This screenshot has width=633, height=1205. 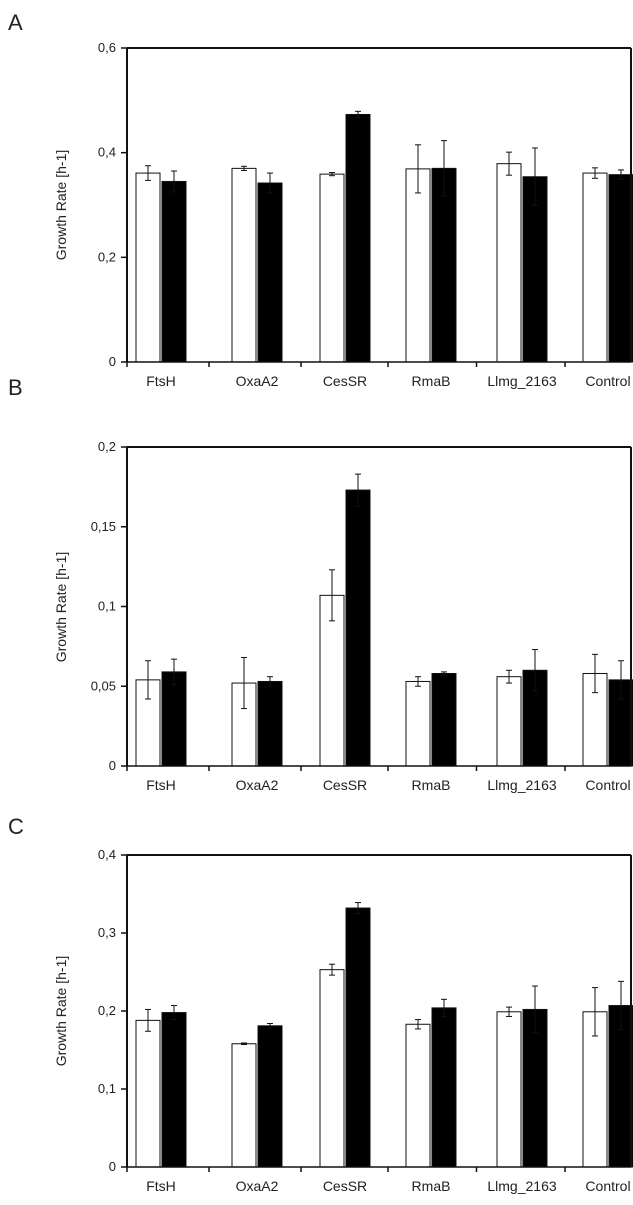 What do you see at coordinates (15, 22) in the screenshot?
I see `panel-letter: A` at bounding box center [15, 22].